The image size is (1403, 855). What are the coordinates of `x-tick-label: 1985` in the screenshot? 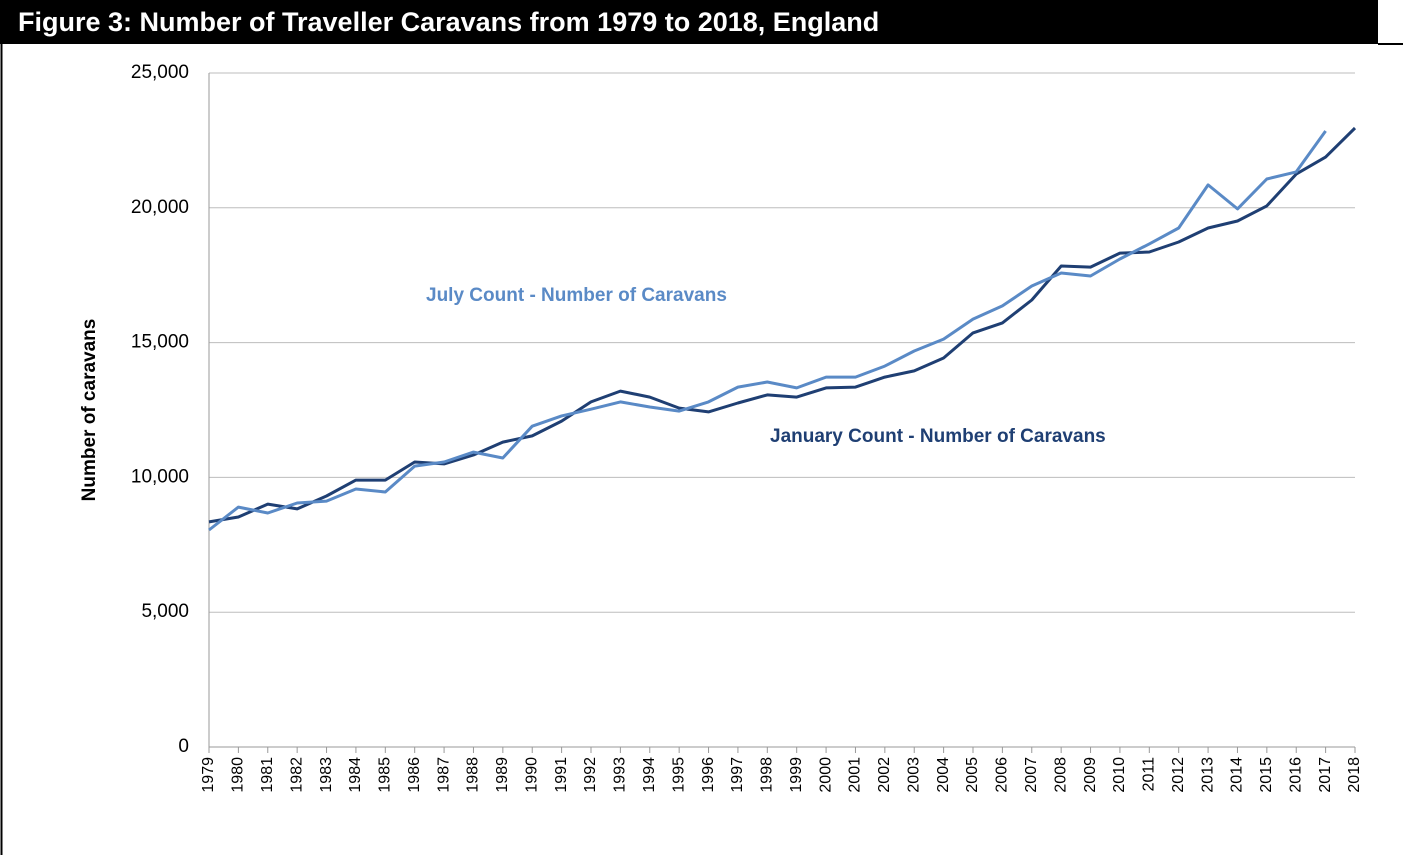 It's located at (385, 775).